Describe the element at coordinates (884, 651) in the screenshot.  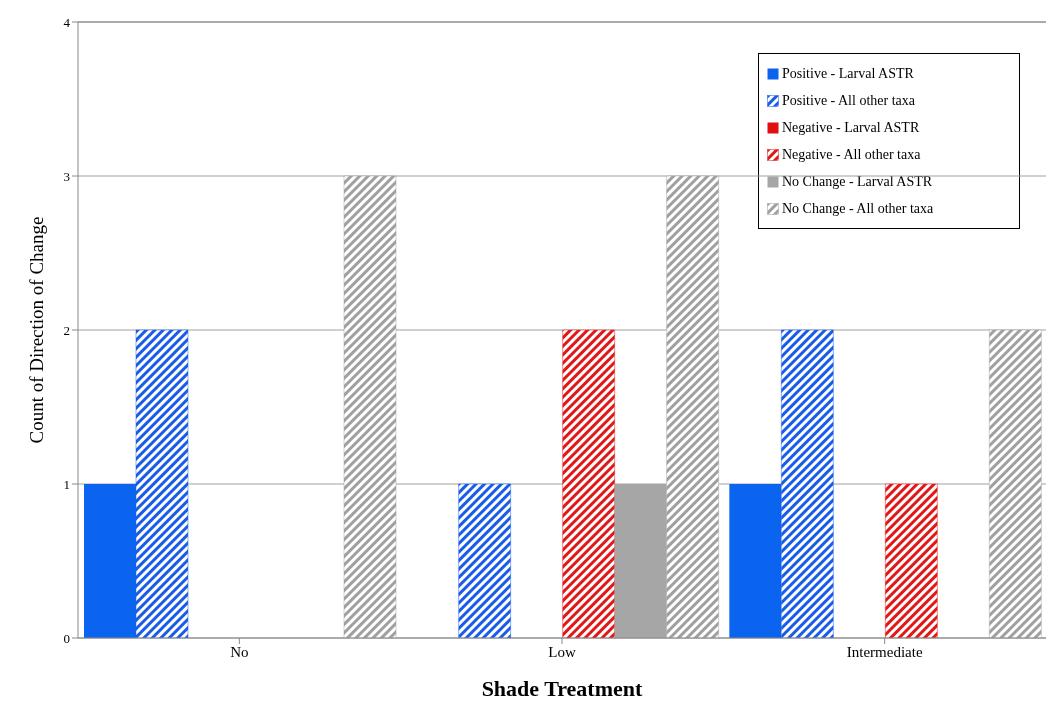
I see `x-tick-label: Intermediate` at that location.